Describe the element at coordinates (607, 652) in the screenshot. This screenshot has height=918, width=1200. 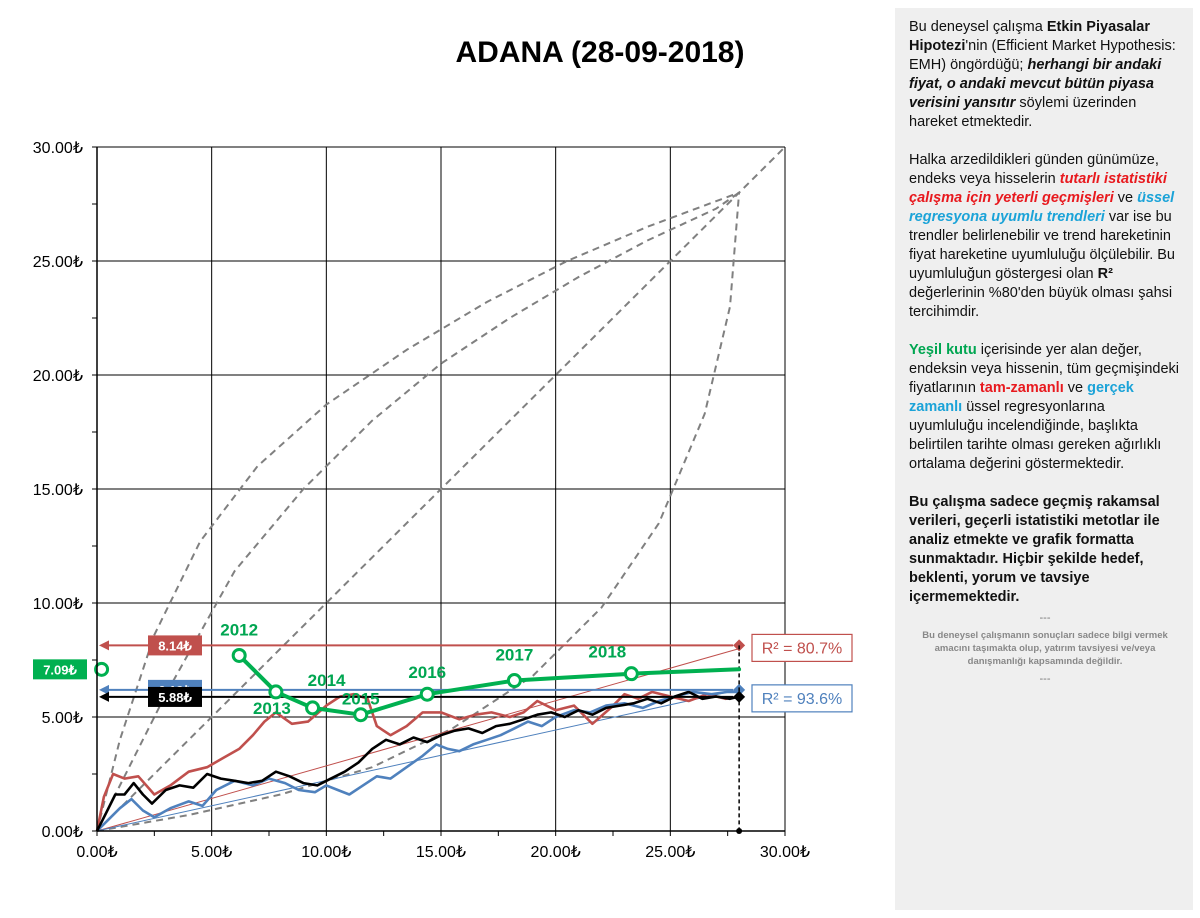
I see `year-label: 2018` at that location.